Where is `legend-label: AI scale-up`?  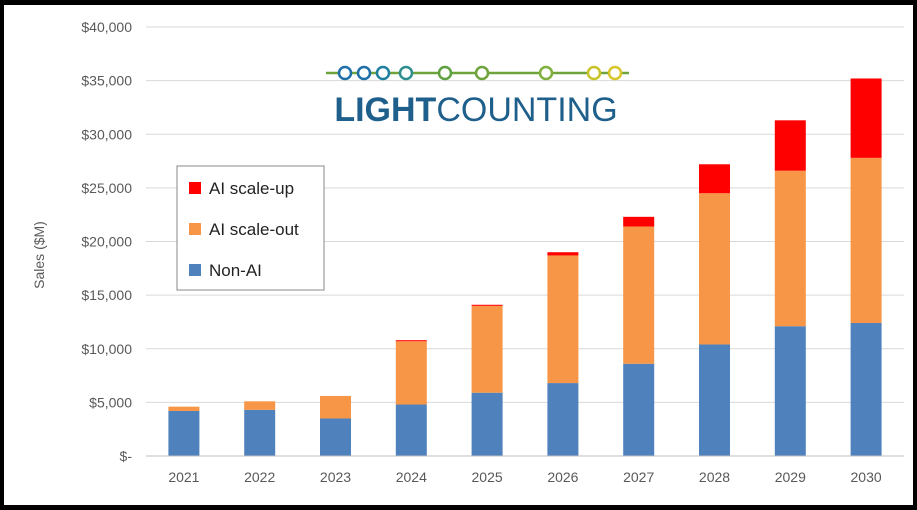 legend-label: AI scale-up is located at coordinates (251, 188).